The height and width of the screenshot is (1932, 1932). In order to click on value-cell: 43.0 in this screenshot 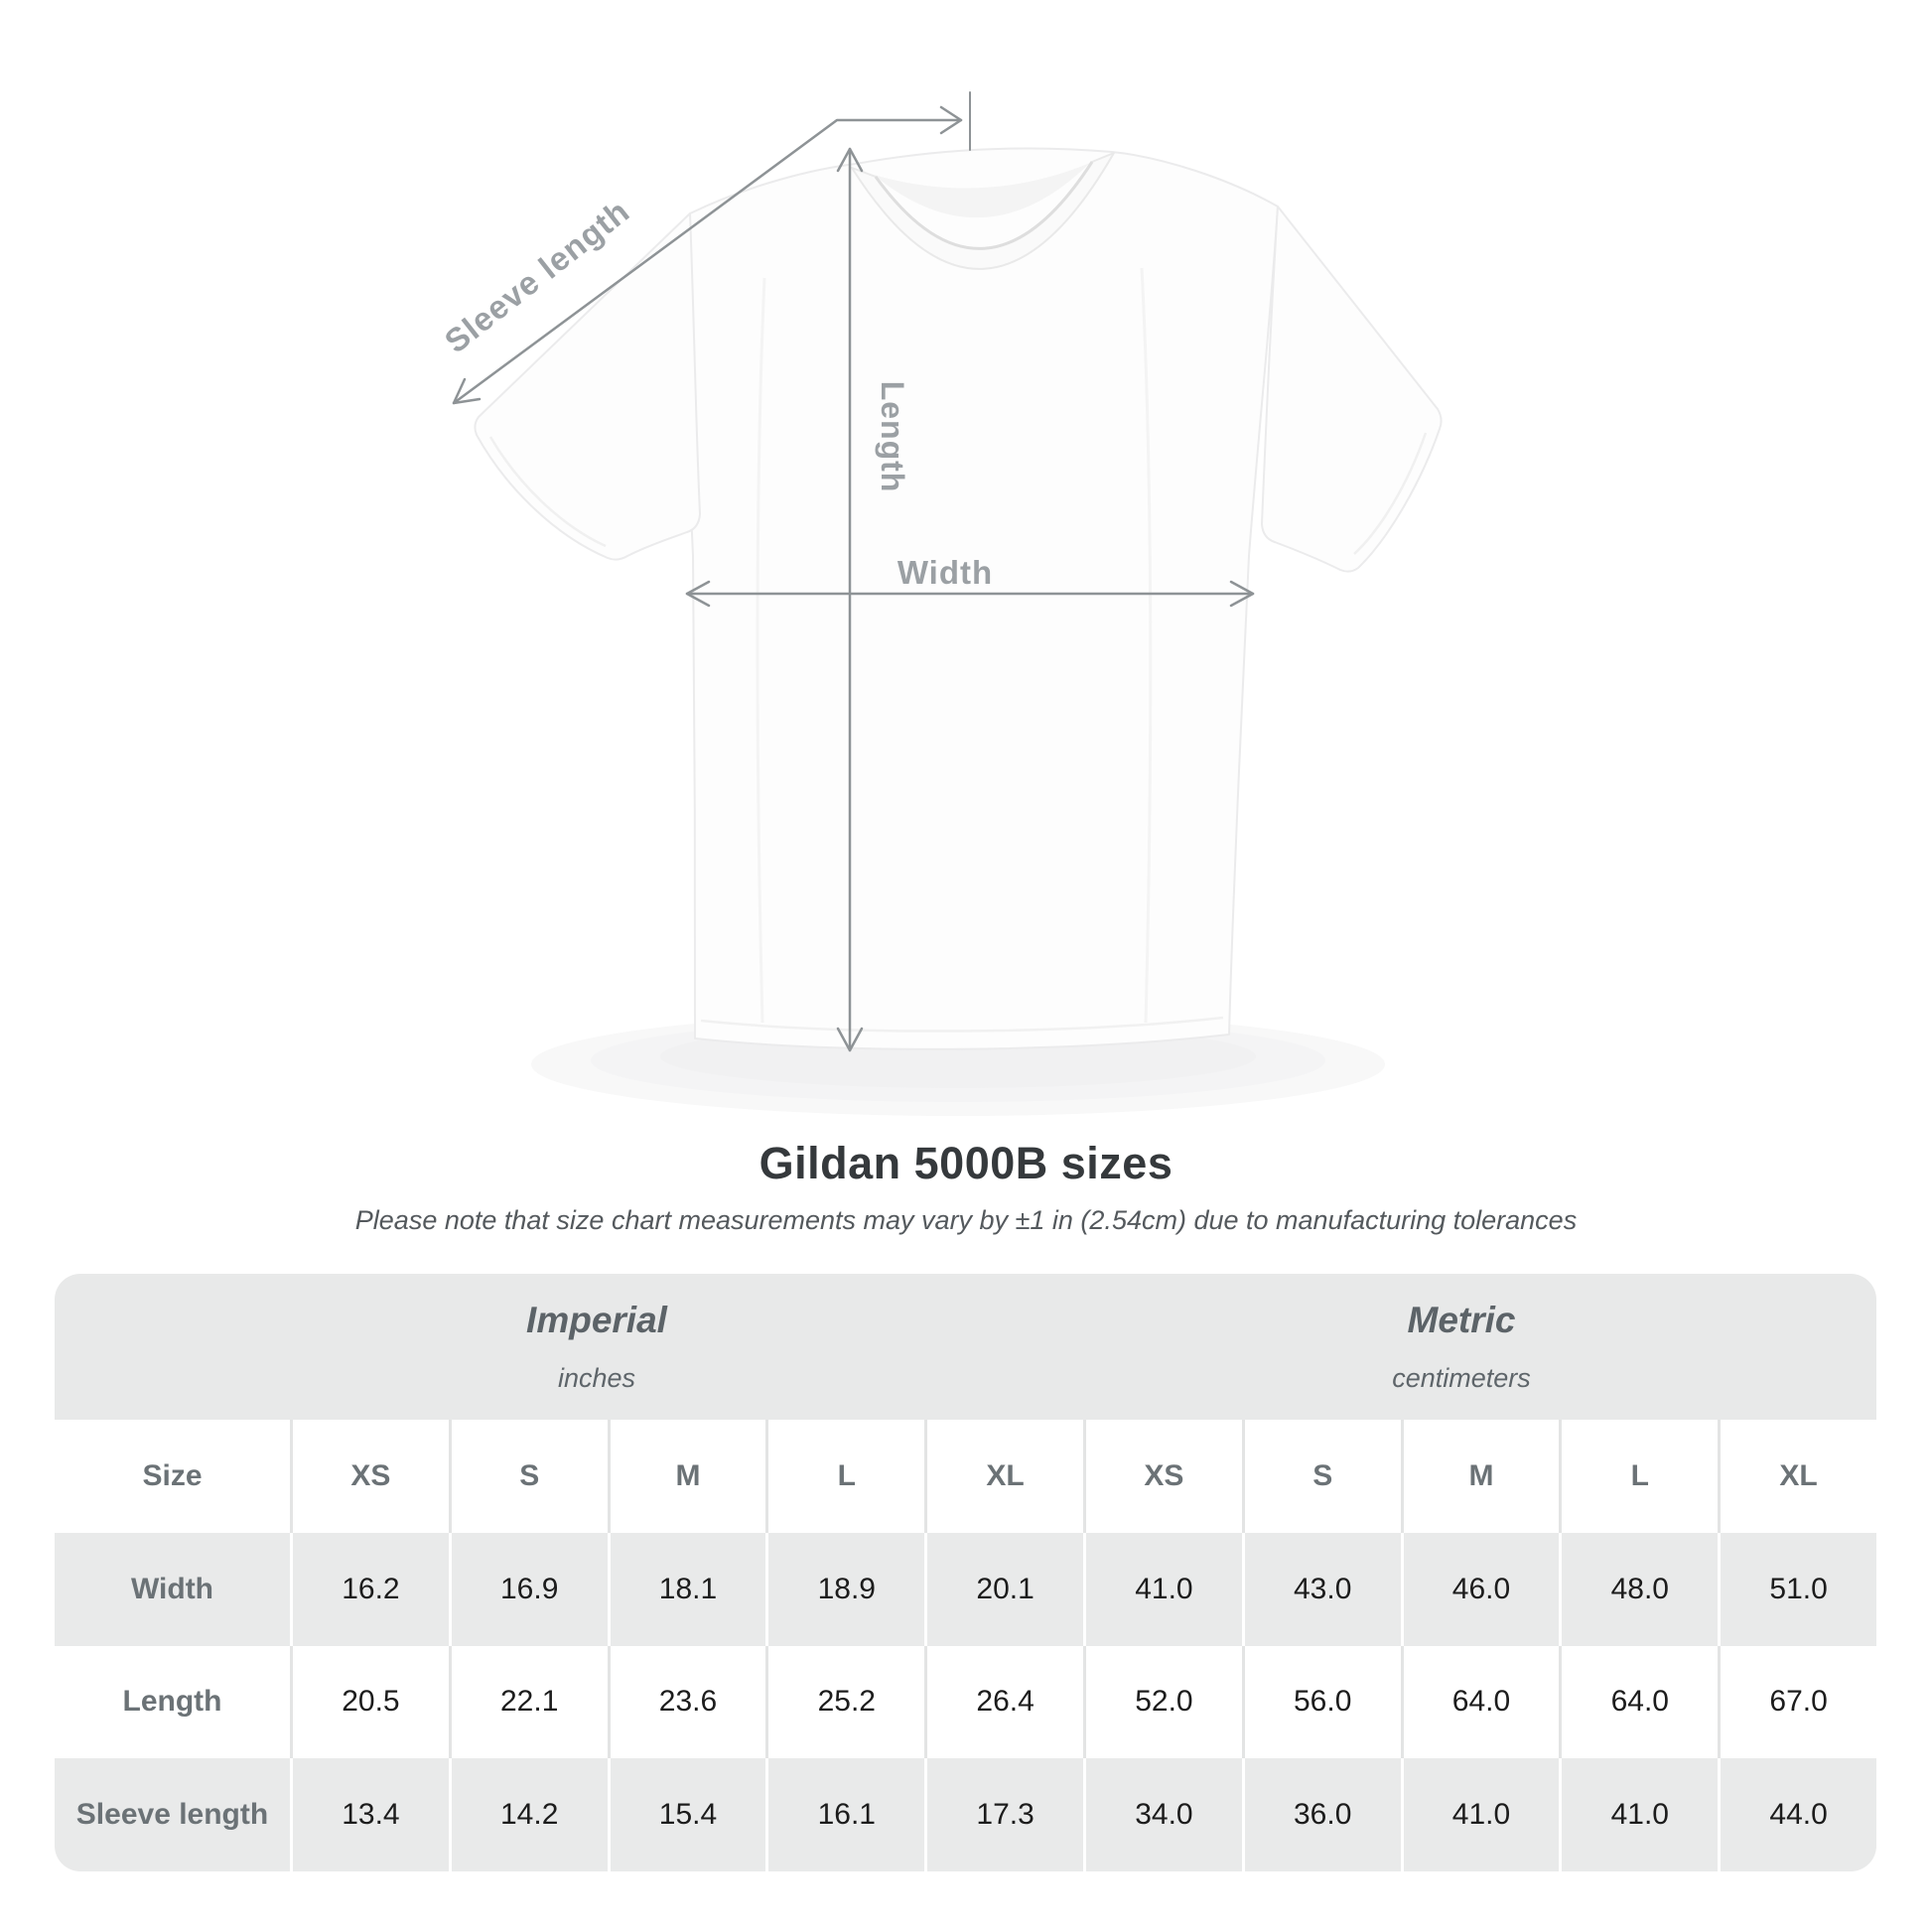, I will do `click(1321, 1589)`.